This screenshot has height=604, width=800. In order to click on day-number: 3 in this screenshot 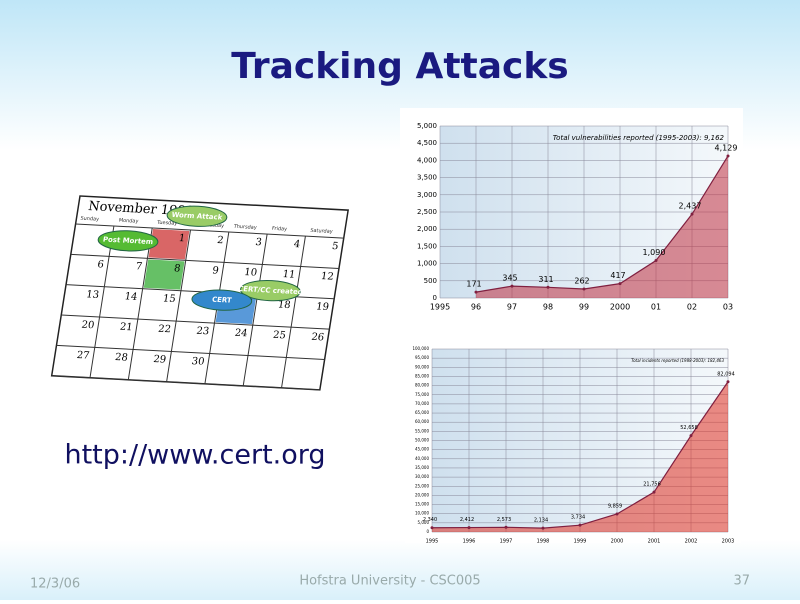, I will do `click(259, 242)`.